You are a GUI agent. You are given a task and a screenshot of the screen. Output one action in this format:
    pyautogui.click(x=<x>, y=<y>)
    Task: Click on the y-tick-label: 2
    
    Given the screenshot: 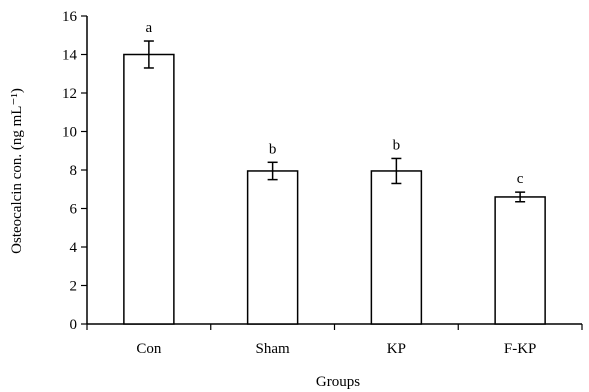 What is the action you would take?
    pyautogui.click(x=74, y=287)
    